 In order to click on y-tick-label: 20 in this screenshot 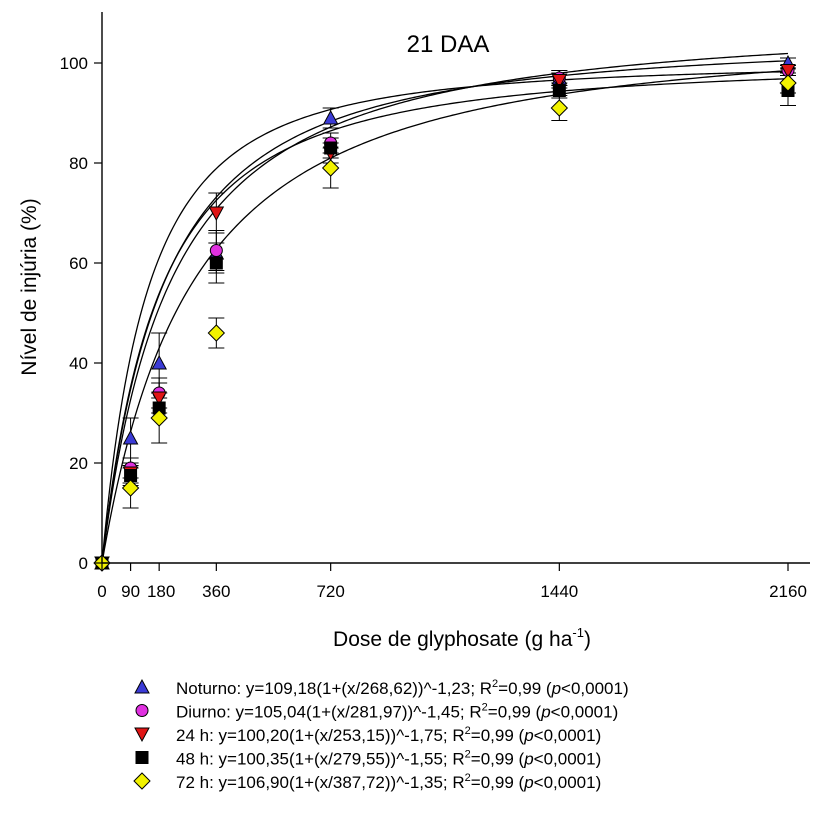, I will do `click(78, 463)`.